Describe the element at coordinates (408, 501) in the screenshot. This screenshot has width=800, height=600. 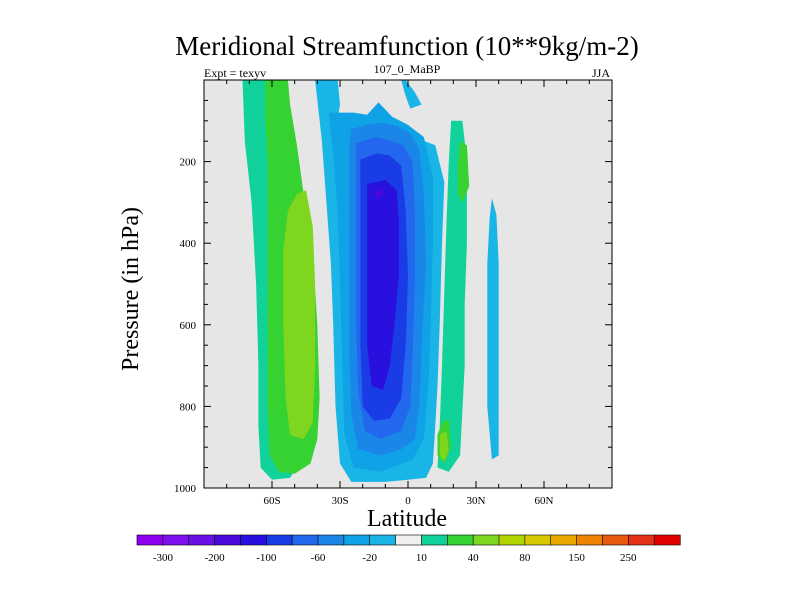
I see `x-tick-label: 0` at that location.